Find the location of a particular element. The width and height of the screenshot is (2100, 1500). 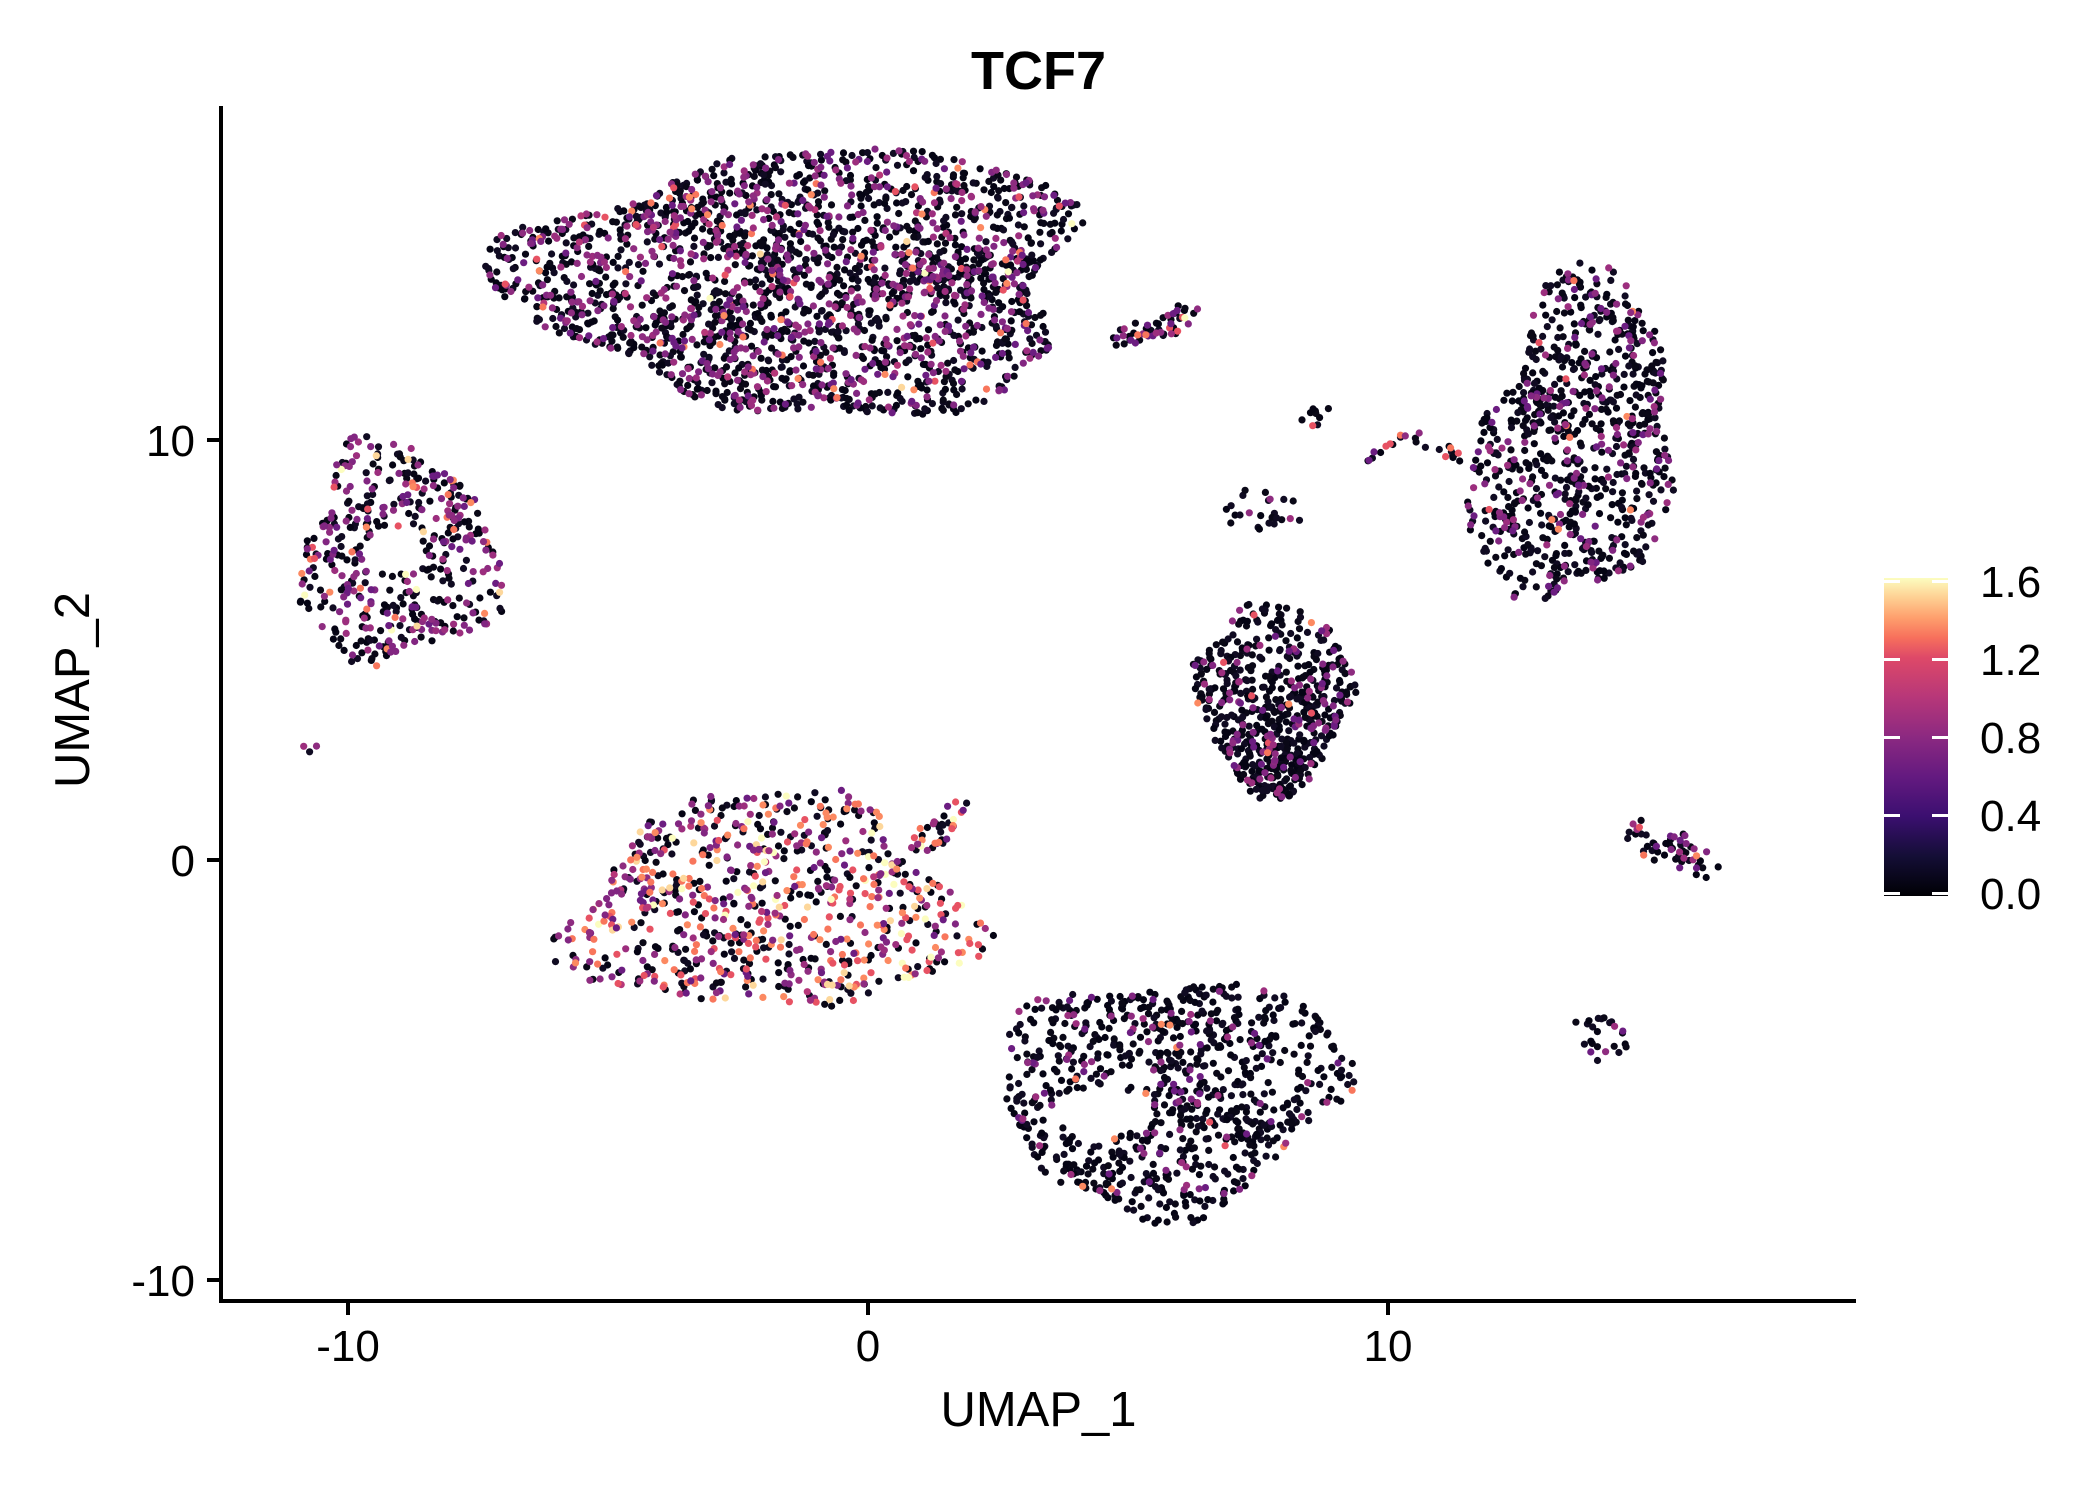

cluster-center-hot-arm is located at coordinates (939, 826).